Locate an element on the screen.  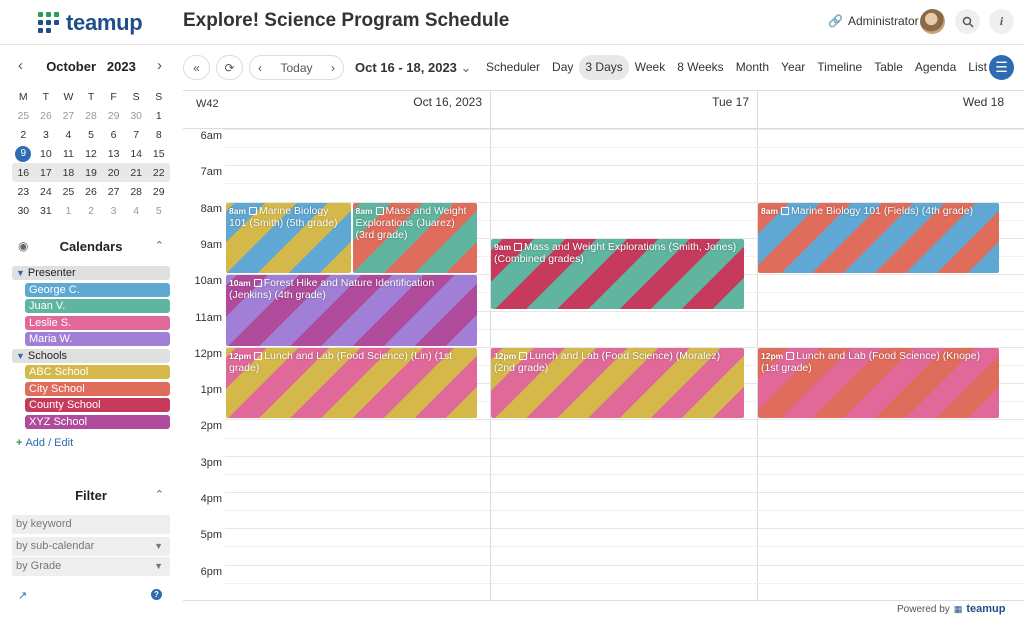
view-tab-day: Day is located at coordinates (563, 67).